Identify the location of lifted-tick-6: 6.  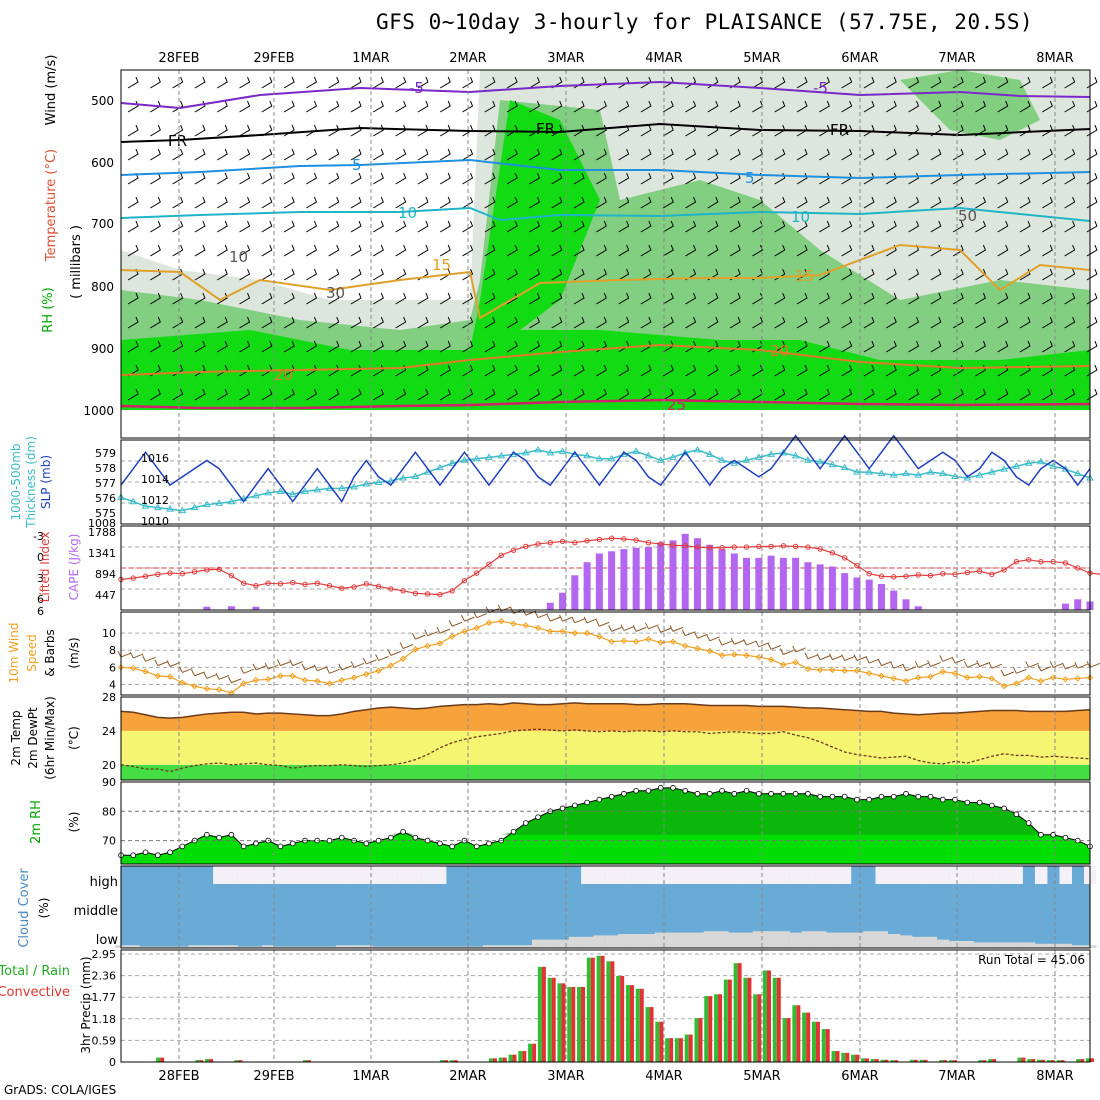
(40, 599).